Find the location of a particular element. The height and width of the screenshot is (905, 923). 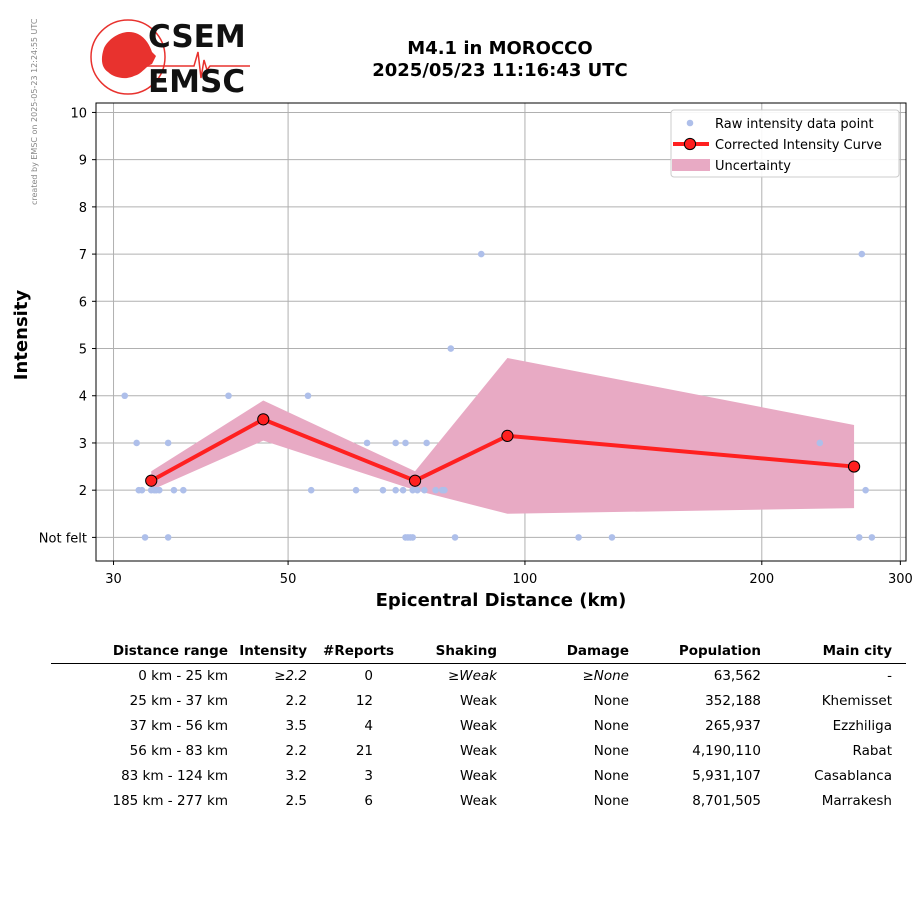

x-tick-label: 100 is located at coordinates (525, 579).